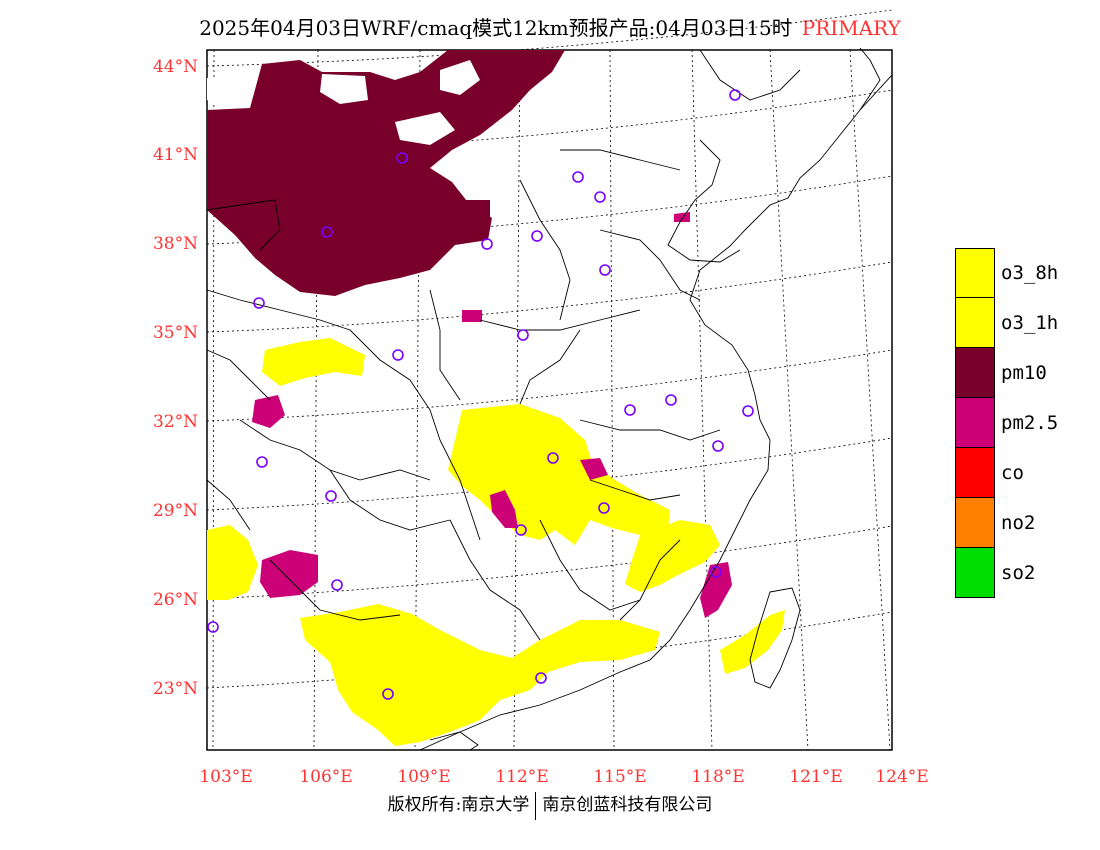 This screenshot has height=850, width=1100. What do you see at coordinates (175, 333) in the screenshot?
I see `lat-label: 35°N` at bounding box center [175, 333].